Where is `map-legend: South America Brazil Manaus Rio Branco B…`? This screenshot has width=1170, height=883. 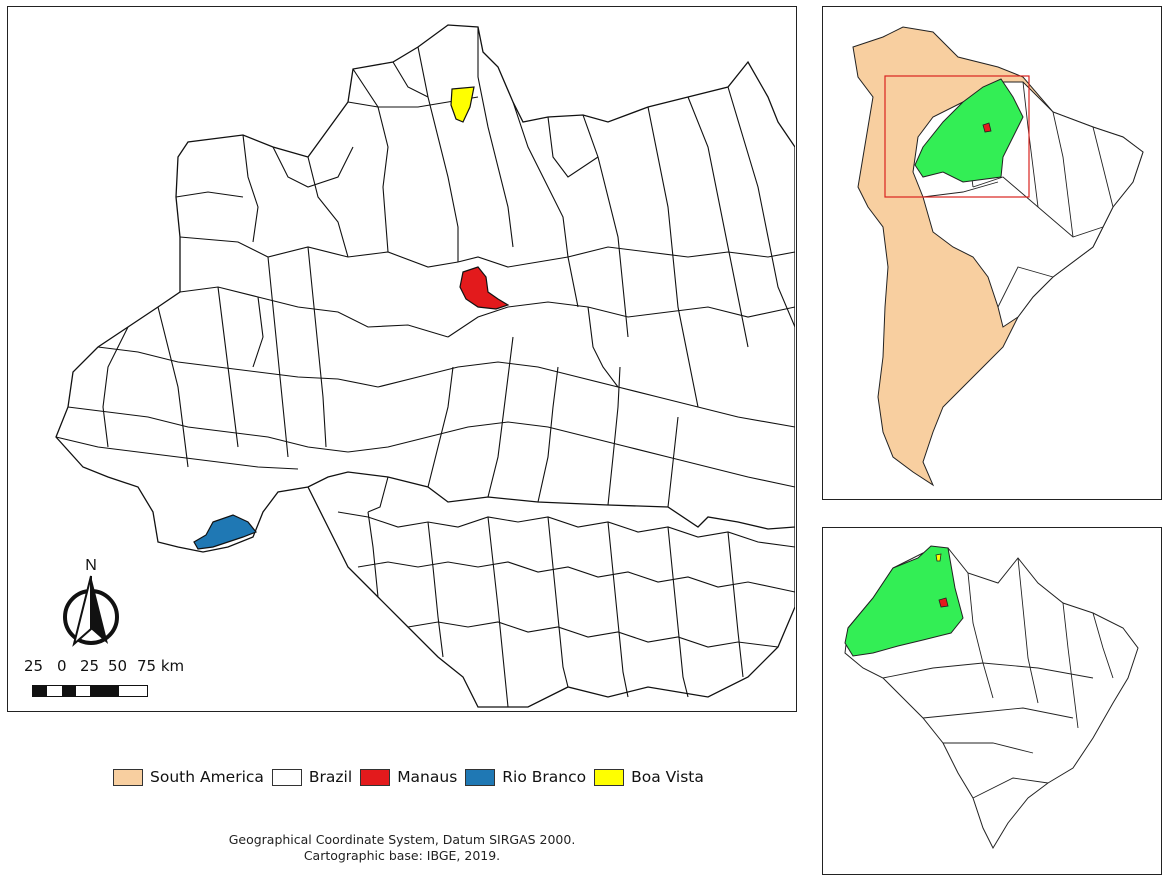
map-legend: South America Brazil Manaus Rio Branco B… is located at coordinates (412, 777).